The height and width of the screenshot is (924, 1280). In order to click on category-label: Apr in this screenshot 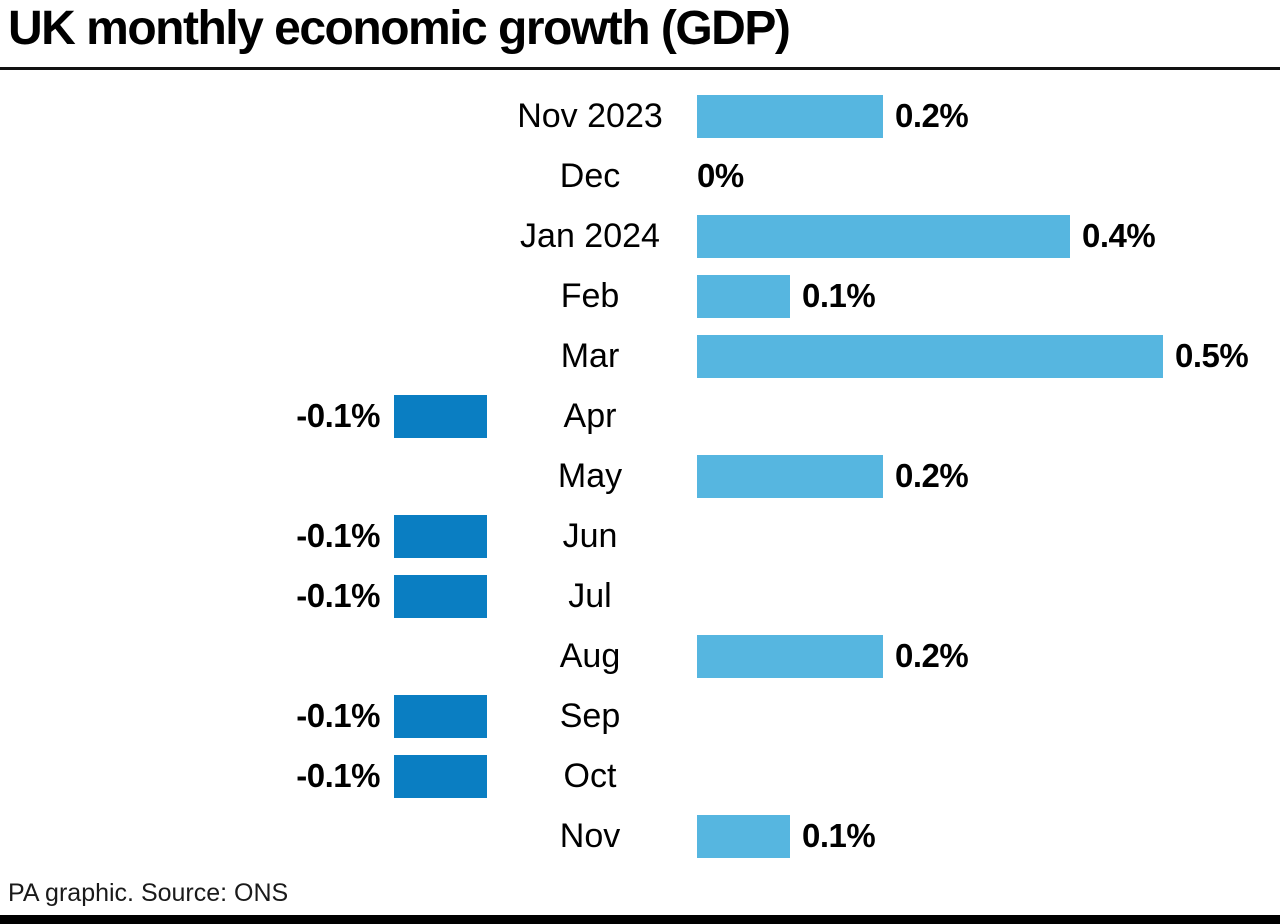, I will do `click(590, 416)`.